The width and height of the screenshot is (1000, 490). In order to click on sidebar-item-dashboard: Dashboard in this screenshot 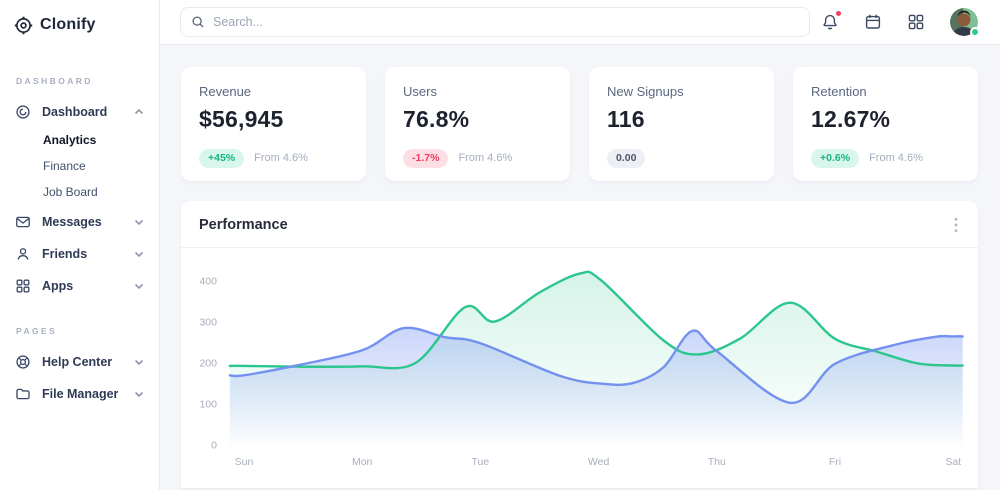, I will do `click(80, 112)`.